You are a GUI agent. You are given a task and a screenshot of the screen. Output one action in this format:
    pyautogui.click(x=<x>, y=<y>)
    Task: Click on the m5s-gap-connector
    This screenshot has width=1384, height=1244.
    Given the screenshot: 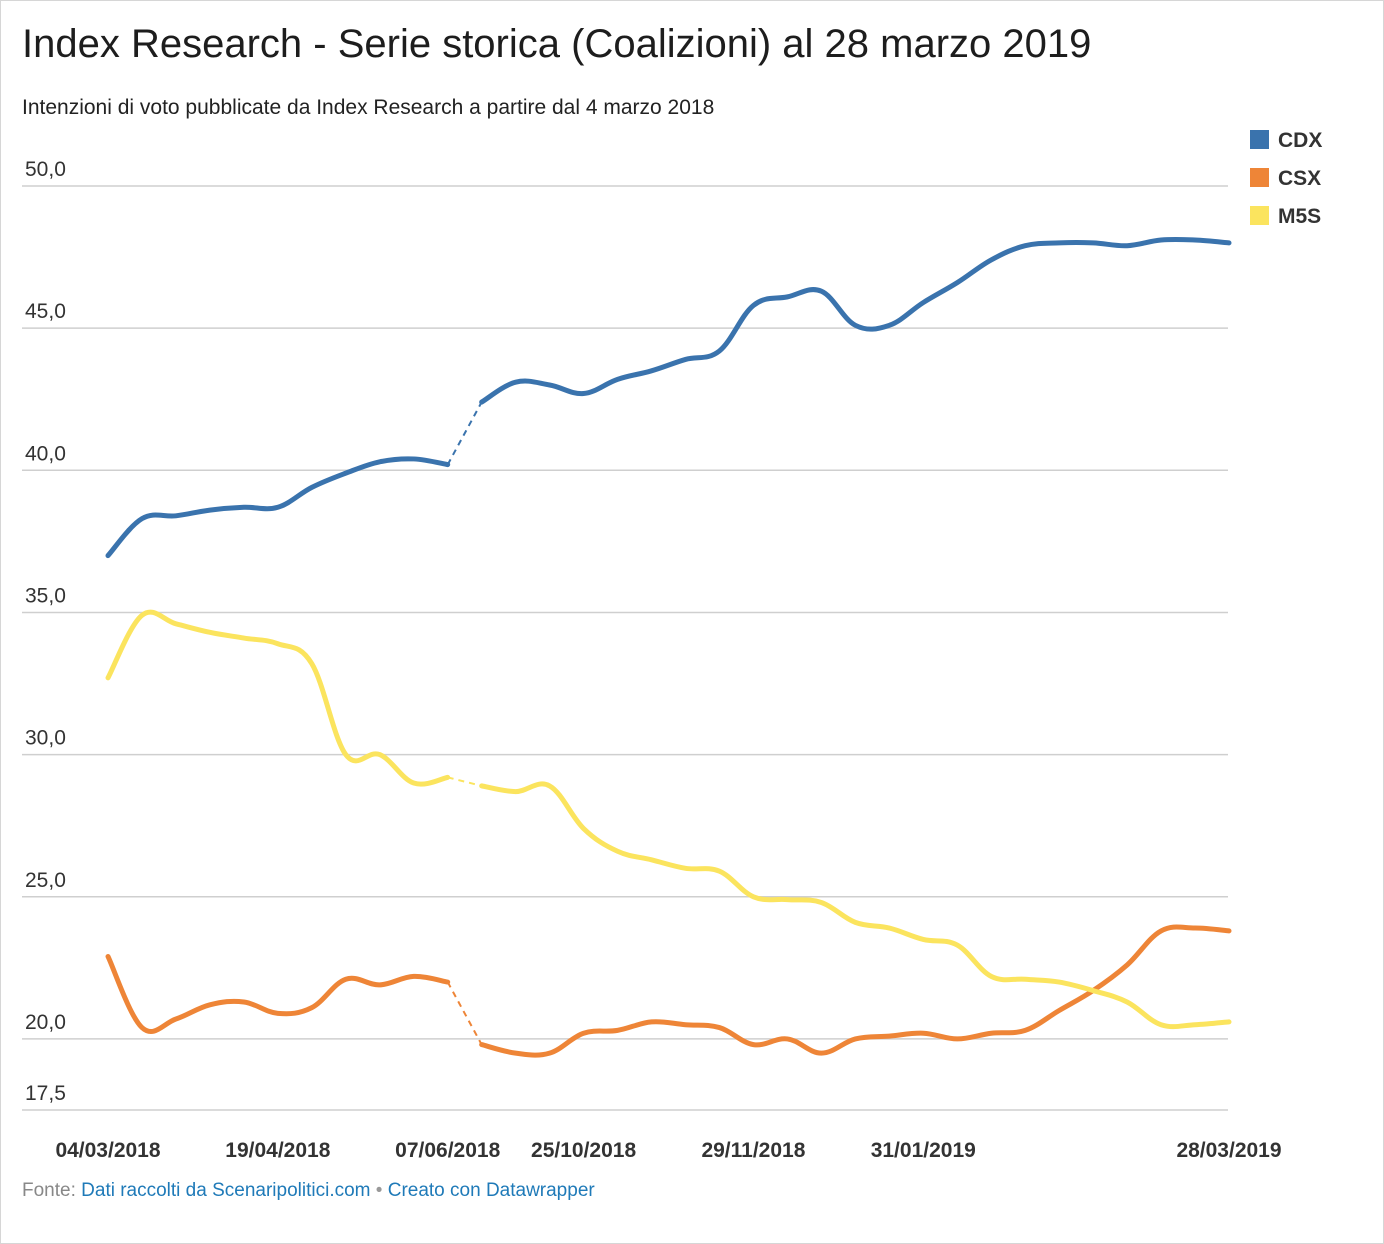 What is the action you would take?
    pyautogui.click(x=464, y=781)
    